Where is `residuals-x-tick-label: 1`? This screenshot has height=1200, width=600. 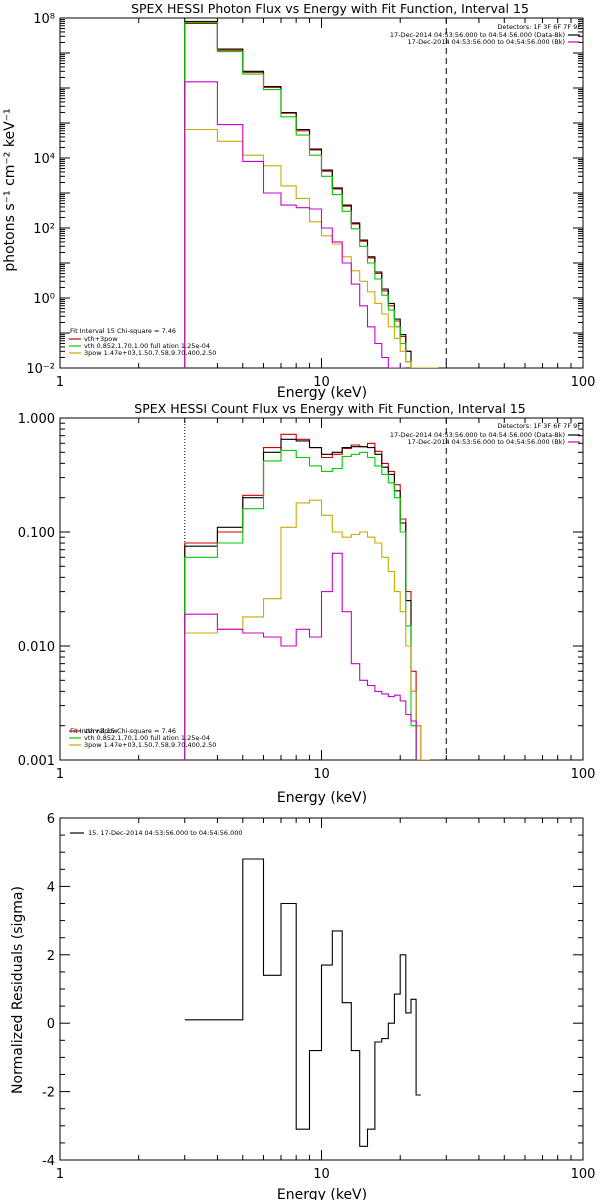 residuals-x-tick-label: 1 is located at coordinates (60, 1174).